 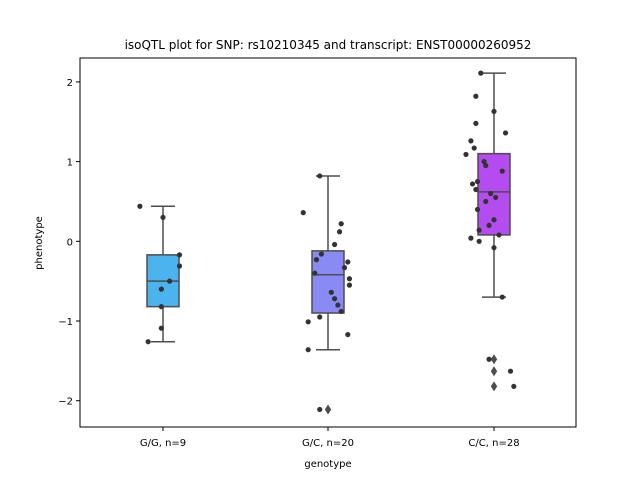 What do you see at coordinates (328, 443) in the screenshot?
I see `x-tick-label: G/C, n=20` at bounding box center [328, 443].